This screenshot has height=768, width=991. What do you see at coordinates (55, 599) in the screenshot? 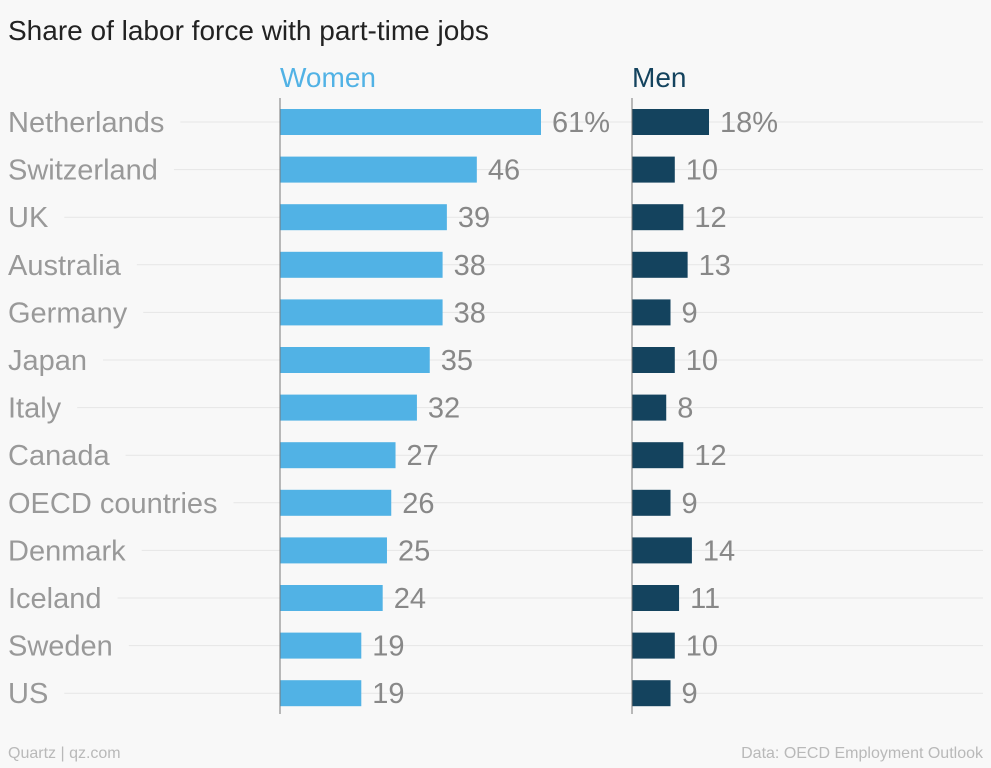
I see `category-label: Iceland` at bounding box center [55, 599].